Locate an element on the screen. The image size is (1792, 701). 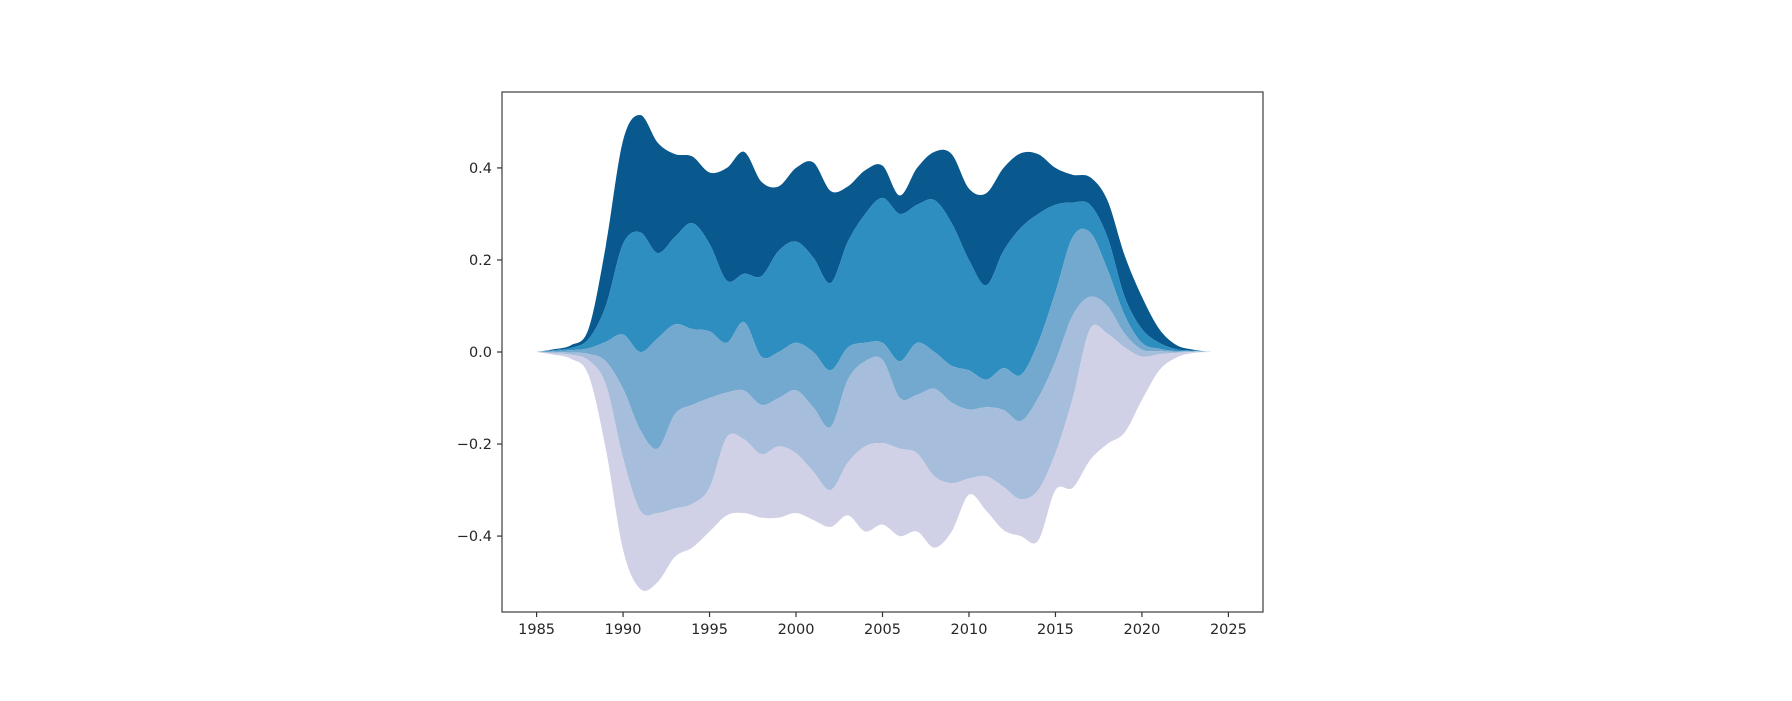
y-tick-label: −0.4 is located at coordinates (474, 537).